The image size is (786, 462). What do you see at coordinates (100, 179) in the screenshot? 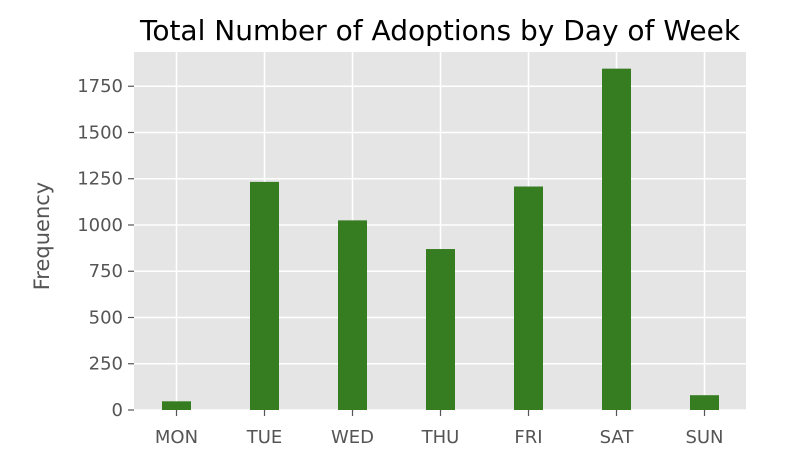
I see `y-tick-label: 1250` at bounding box center [100, 179].